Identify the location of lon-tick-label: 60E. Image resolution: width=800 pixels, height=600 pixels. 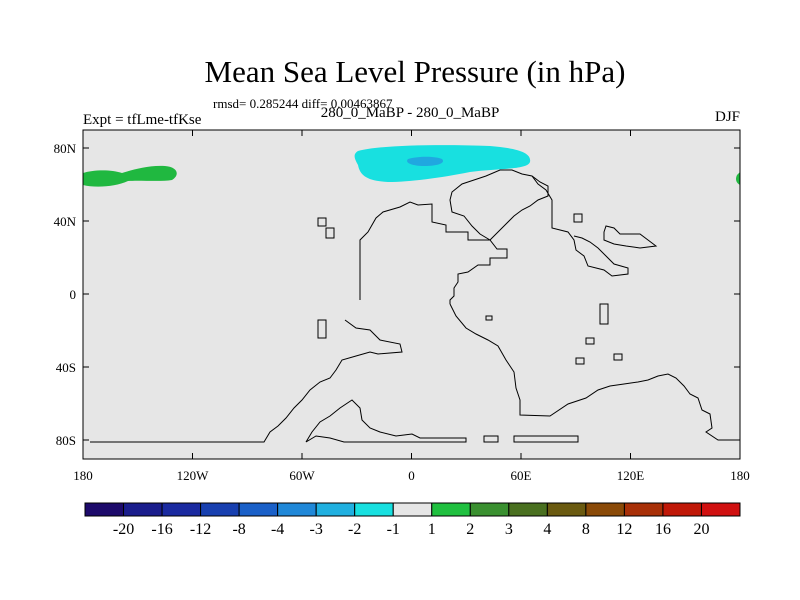
(521, 475).